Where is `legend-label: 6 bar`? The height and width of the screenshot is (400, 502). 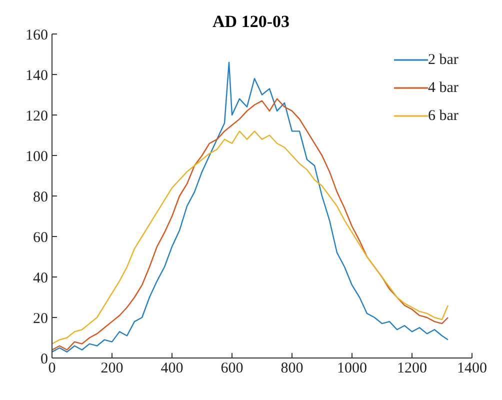
legend-label: 6 bar is located at coordinates (443, 116).